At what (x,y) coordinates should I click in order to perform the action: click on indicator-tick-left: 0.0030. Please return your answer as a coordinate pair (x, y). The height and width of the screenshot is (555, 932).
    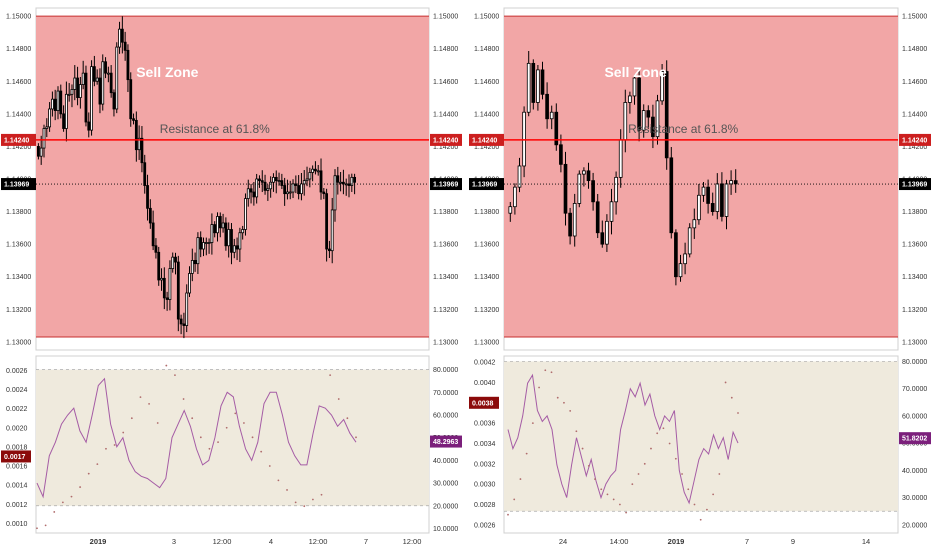
    Looking at the image, I should click on (485, 485).